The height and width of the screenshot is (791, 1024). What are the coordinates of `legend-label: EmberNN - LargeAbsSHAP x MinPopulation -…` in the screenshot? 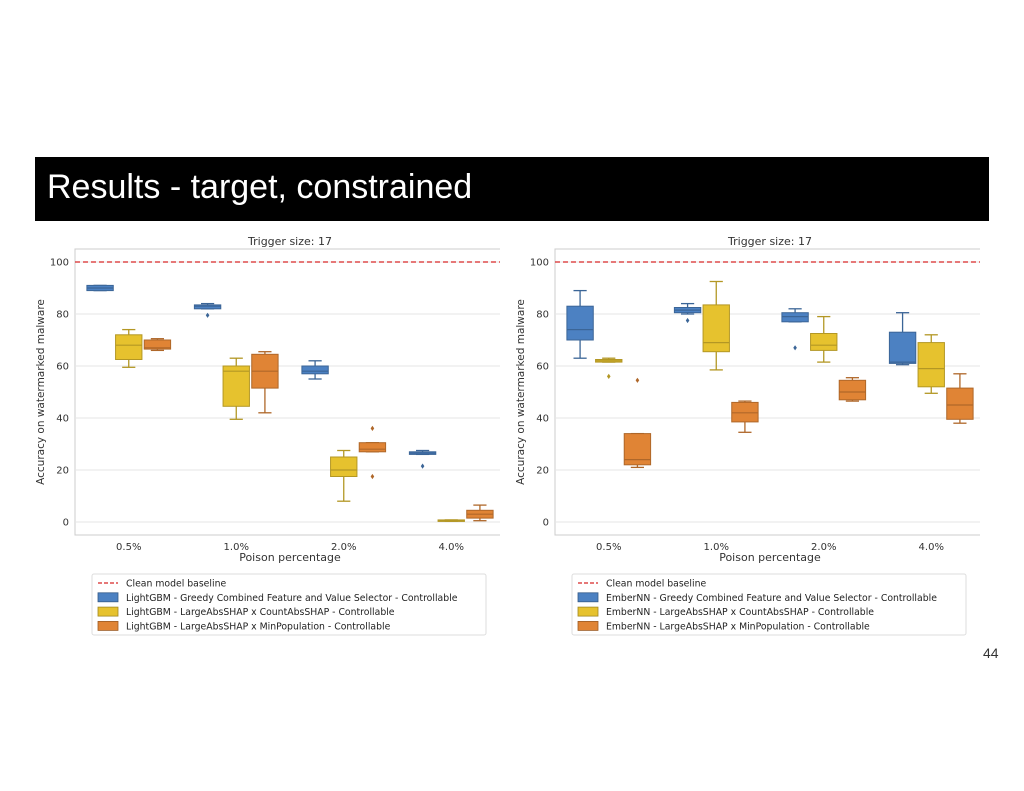 It's located at (738, 626).